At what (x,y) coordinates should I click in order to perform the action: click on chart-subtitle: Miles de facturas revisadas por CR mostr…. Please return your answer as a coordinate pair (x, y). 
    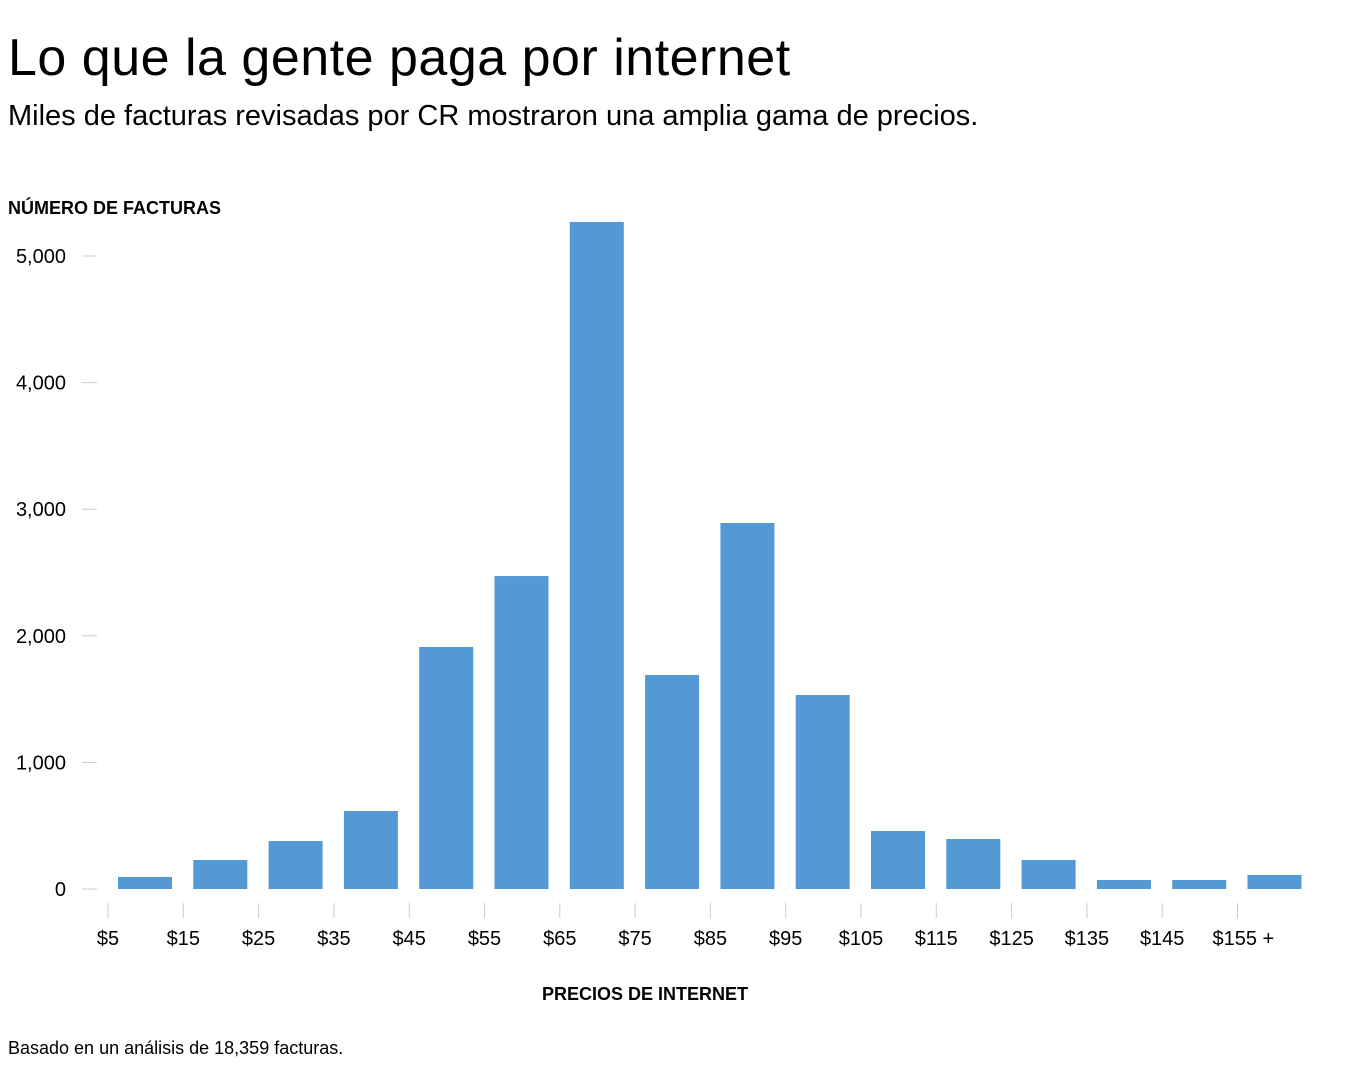
    Looking at the image, I should click on (493, 116).